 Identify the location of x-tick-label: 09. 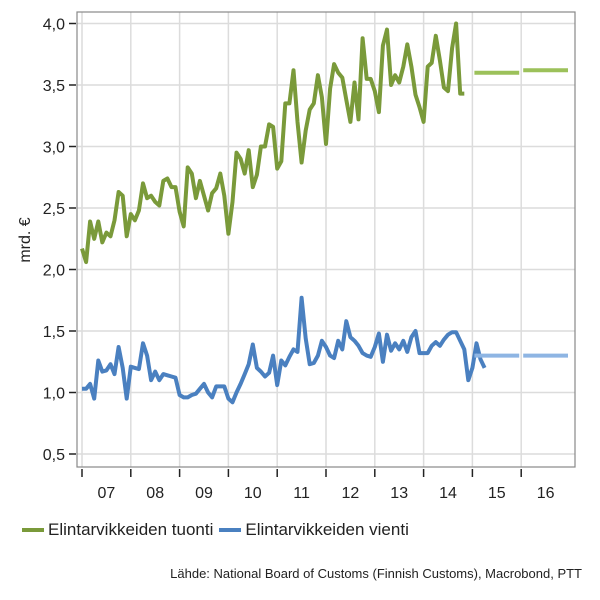
(204, 493).